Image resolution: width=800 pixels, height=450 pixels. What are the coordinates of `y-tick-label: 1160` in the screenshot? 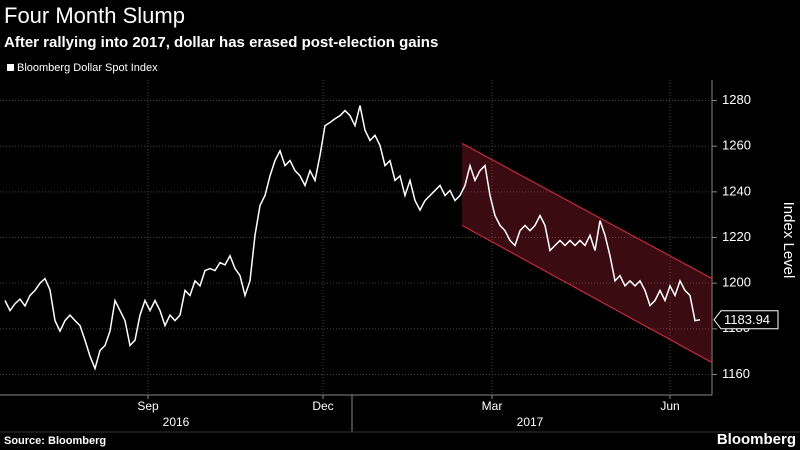 It's located at (736, 373).